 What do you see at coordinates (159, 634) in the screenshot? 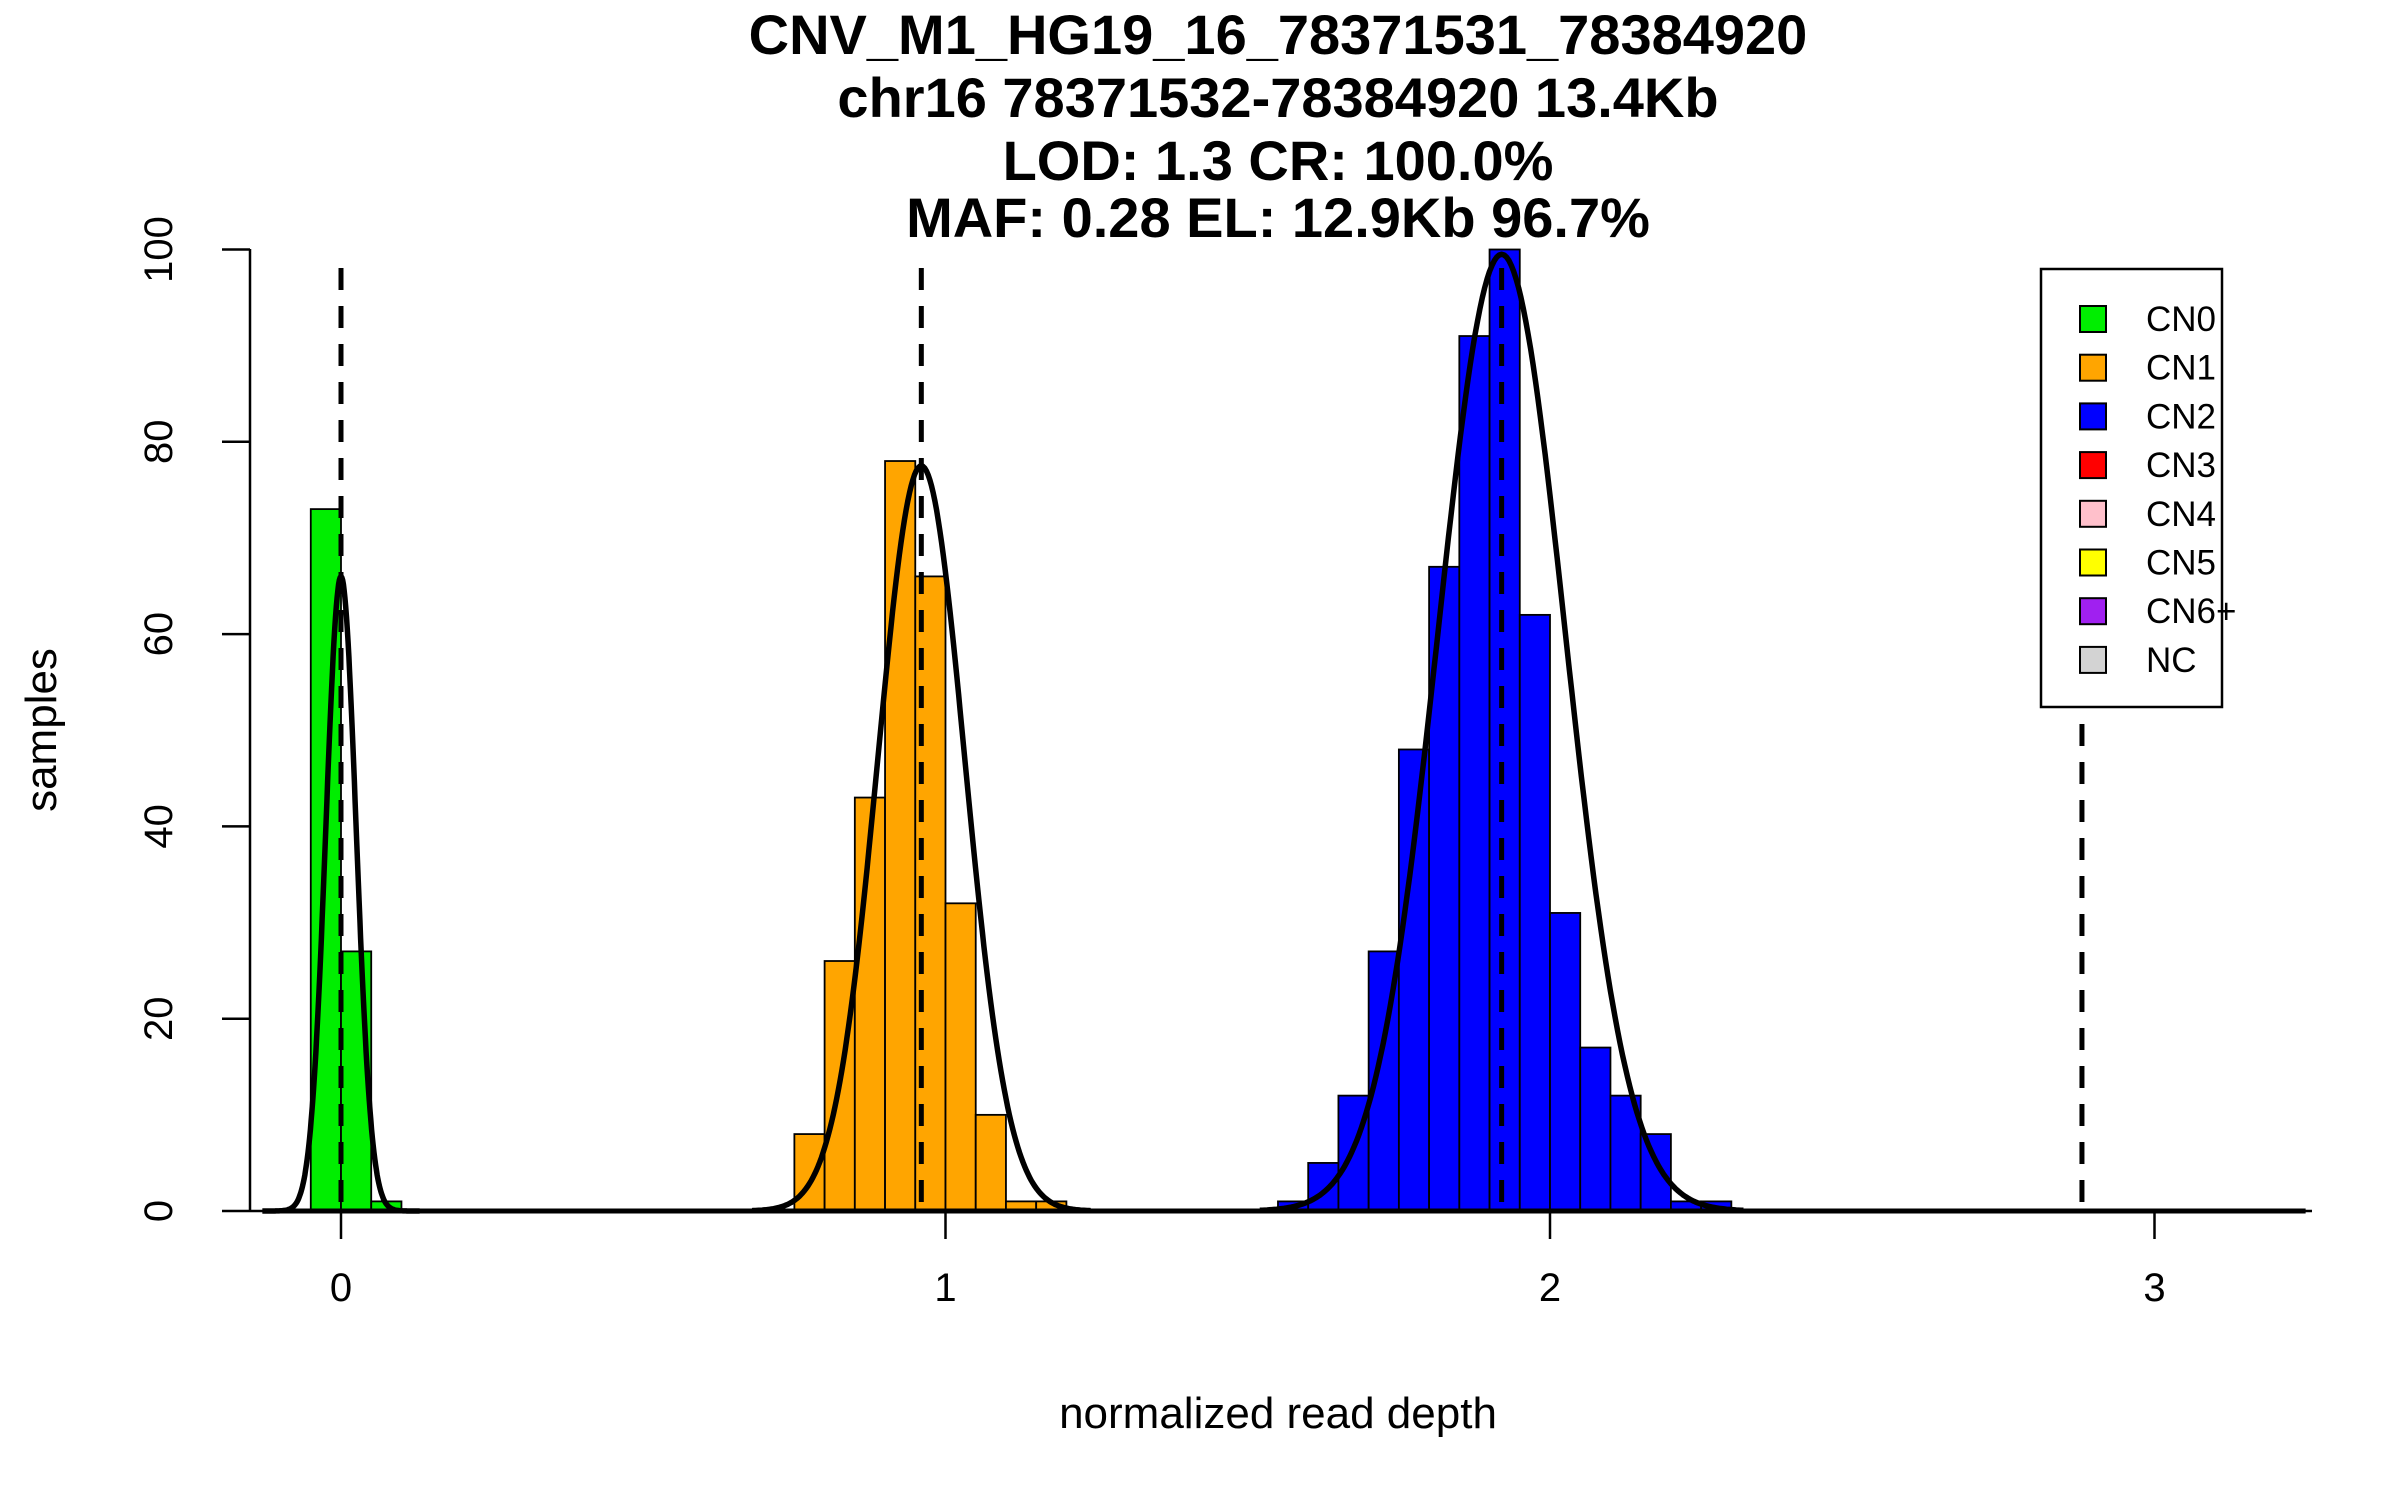
I see `y-tick-label-3: 60` at bounding box center [159, 634].